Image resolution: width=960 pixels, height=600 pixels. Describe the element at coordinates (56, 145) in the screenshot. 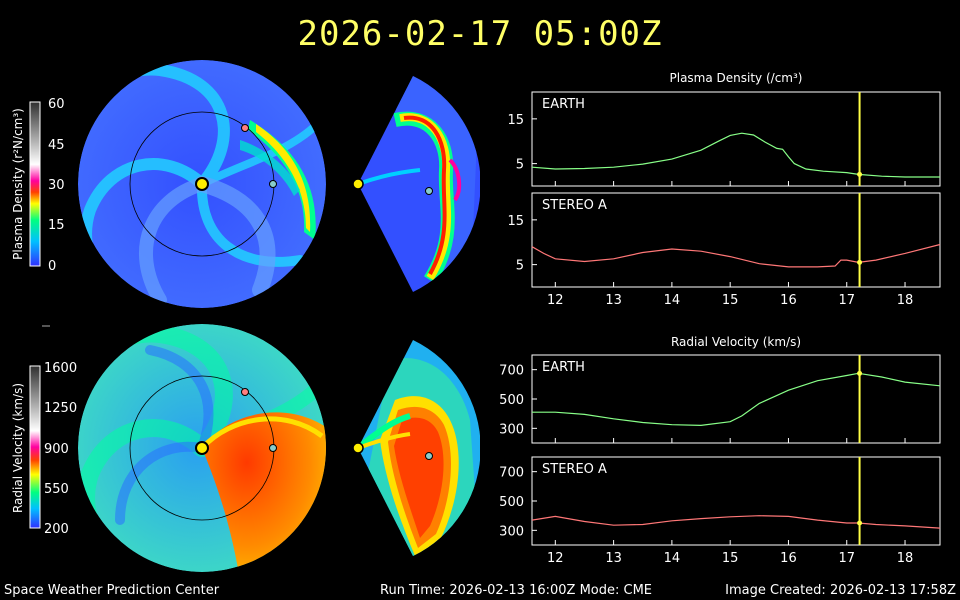

I see `density-colorbar-tick: 45` at that location.